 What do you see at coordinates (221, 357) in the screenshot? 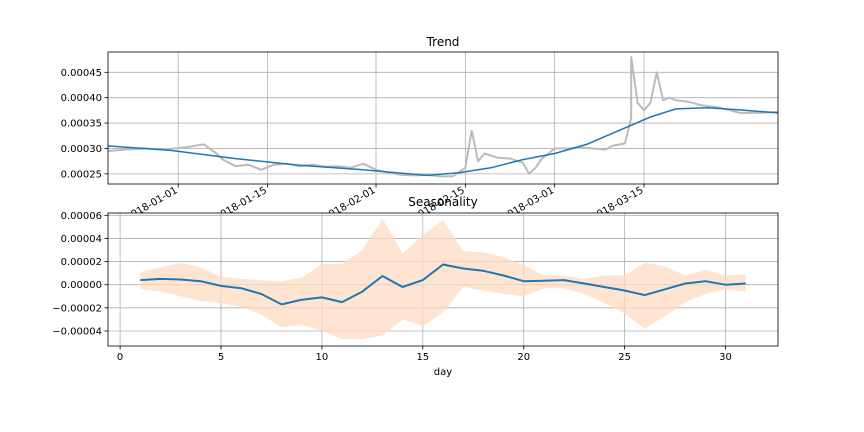
I see `x-tick-label: 5` at bounding box center [221, 357].